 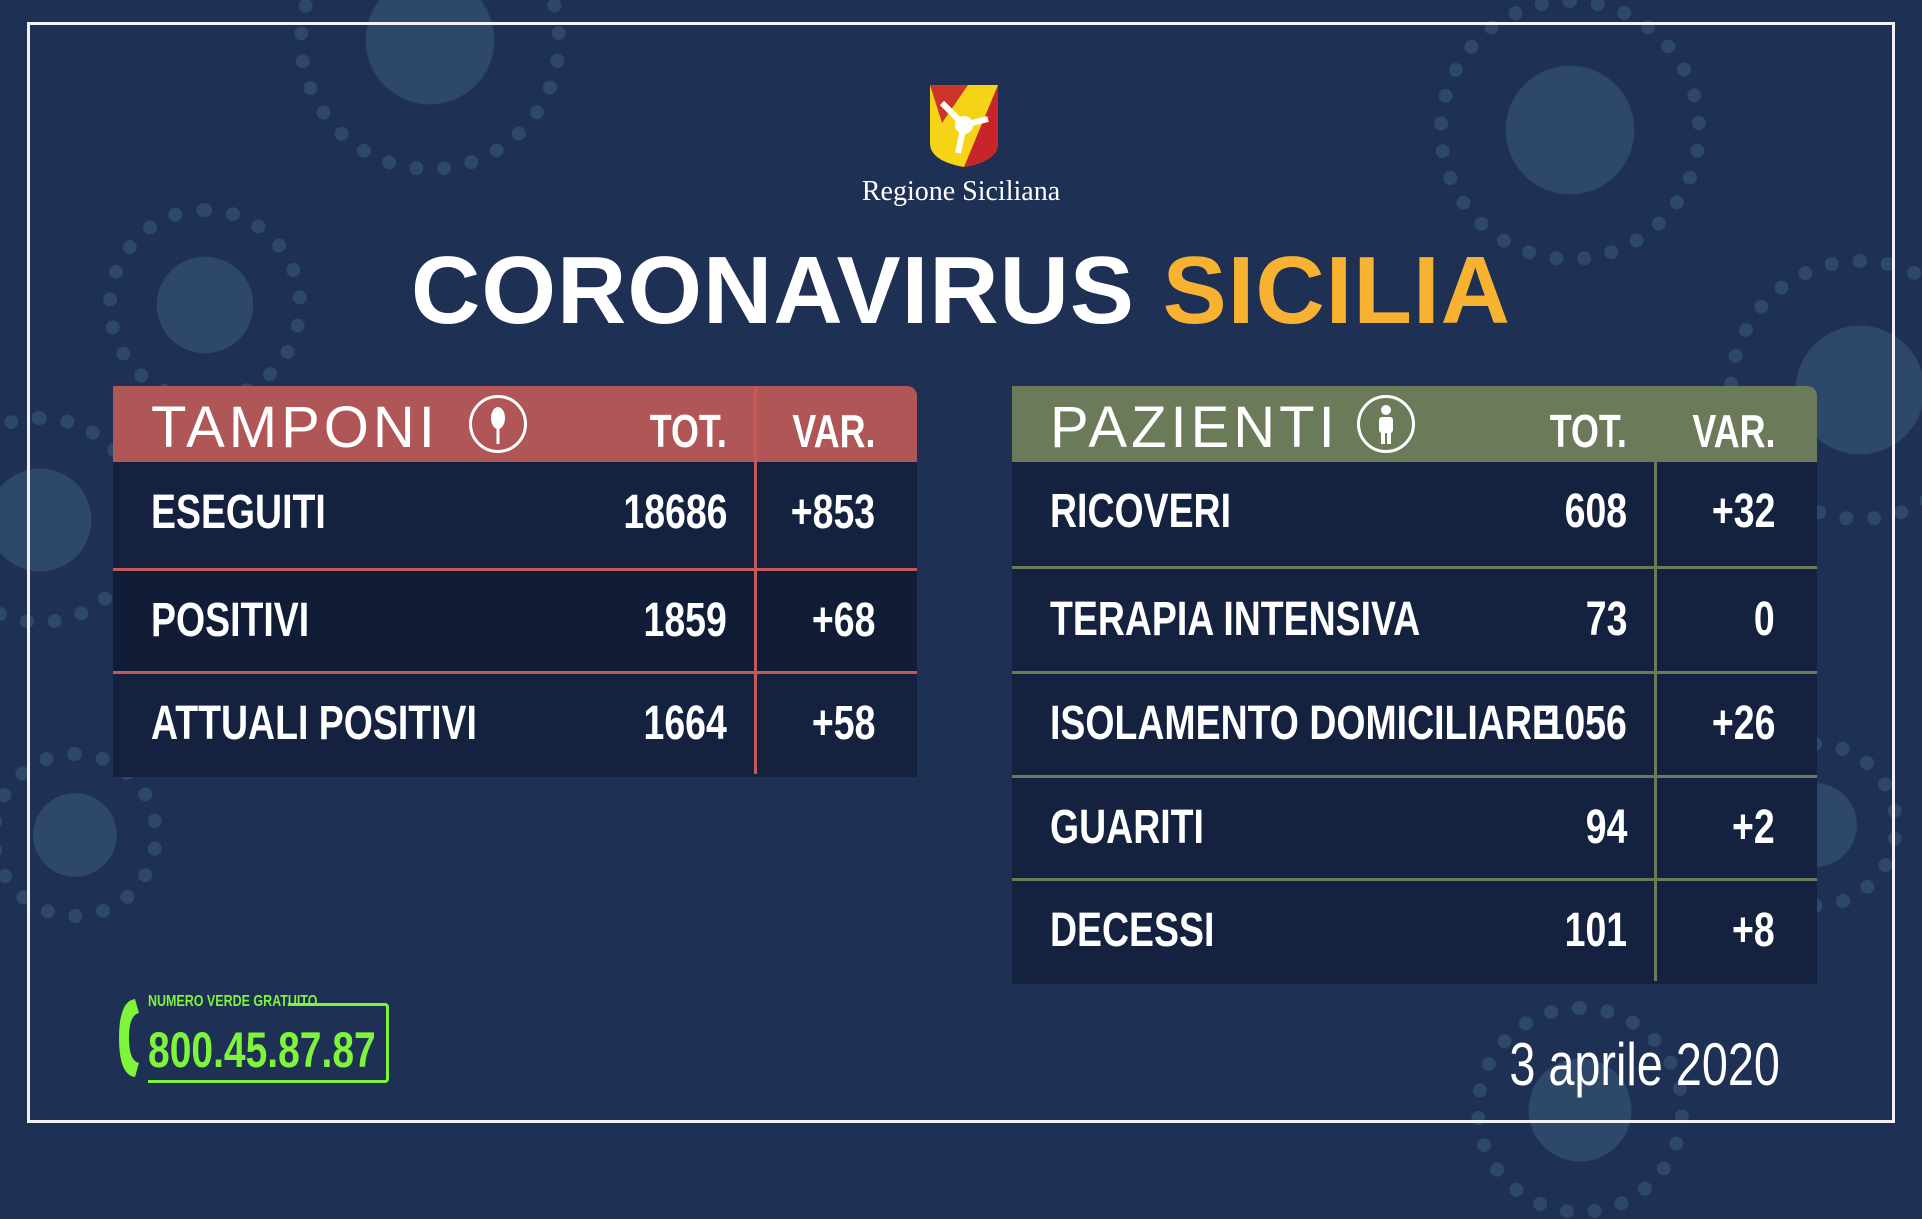 What do you see at coordinates (1336, 290) in the screenshot?
I see `title-sicilia: SICILIA` at bounding box center [1336, 290].